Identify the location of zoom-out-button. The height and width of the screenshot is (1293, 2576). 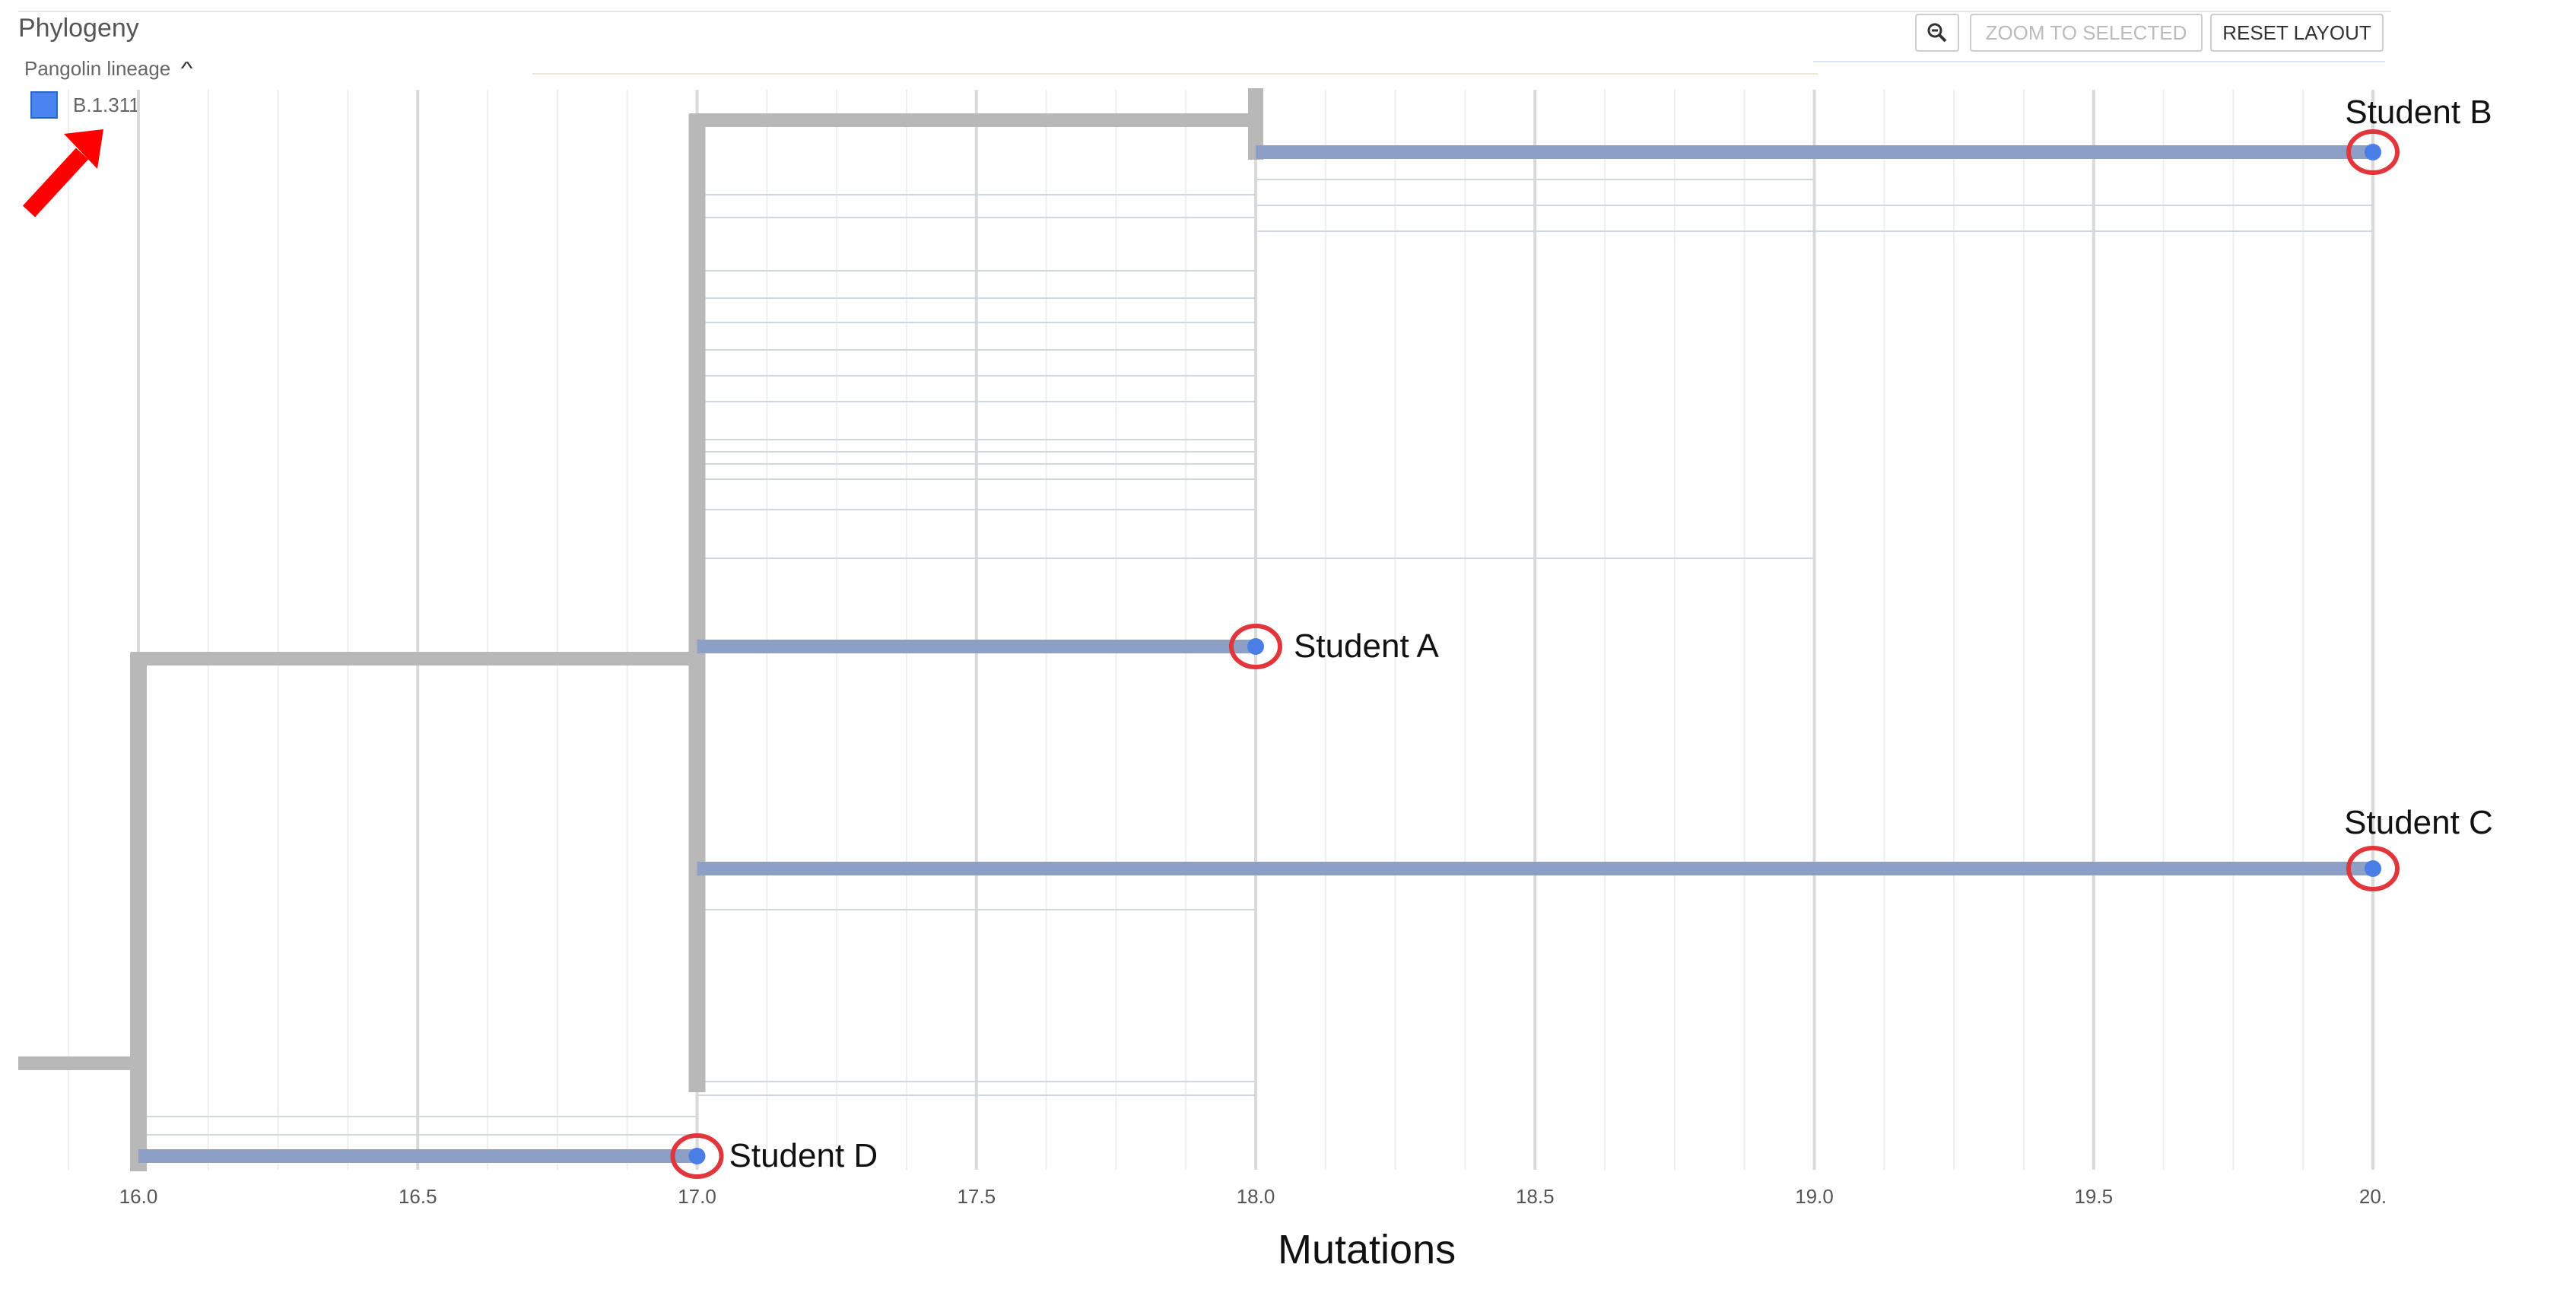
(1937, 33).